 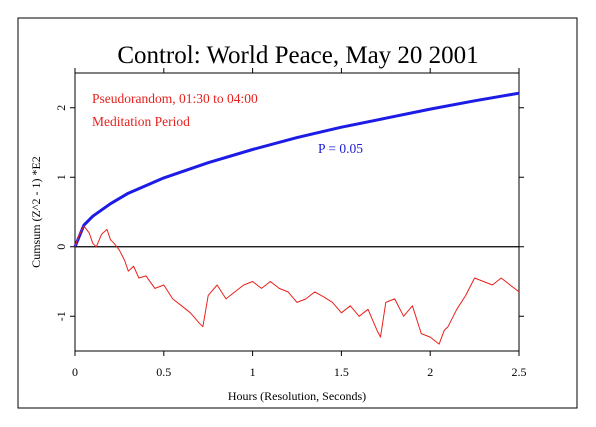 I want to click on chart-title: Control: World Peace, May 20 2001, so click(x=297, y=55).